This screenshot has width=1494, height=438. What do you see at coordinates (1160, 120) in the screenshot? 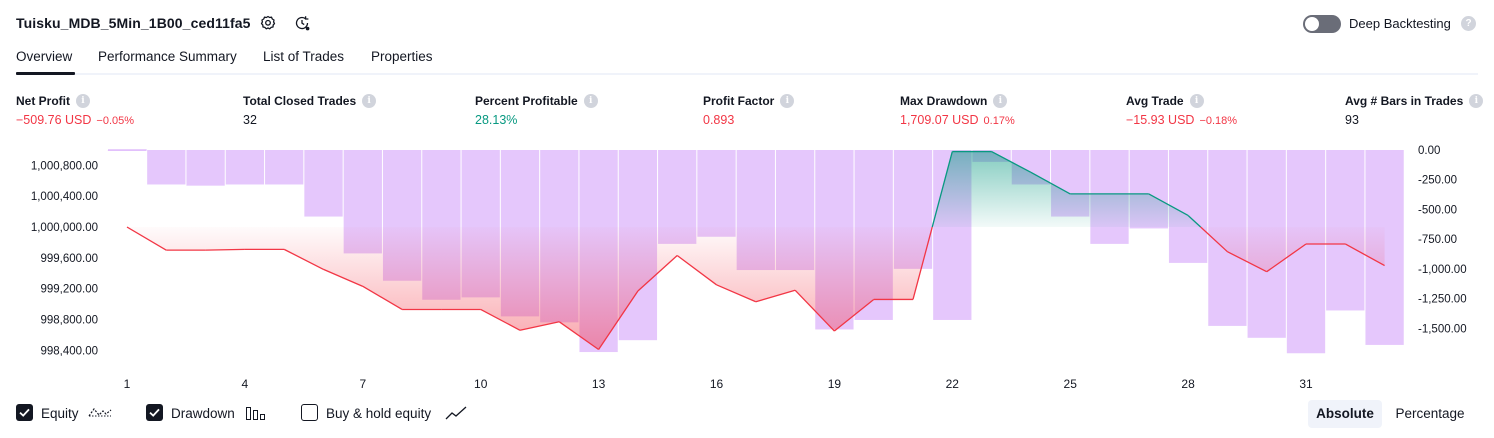
I see `metric-value: −15.93 USD` at bounding box center [1160, 120].